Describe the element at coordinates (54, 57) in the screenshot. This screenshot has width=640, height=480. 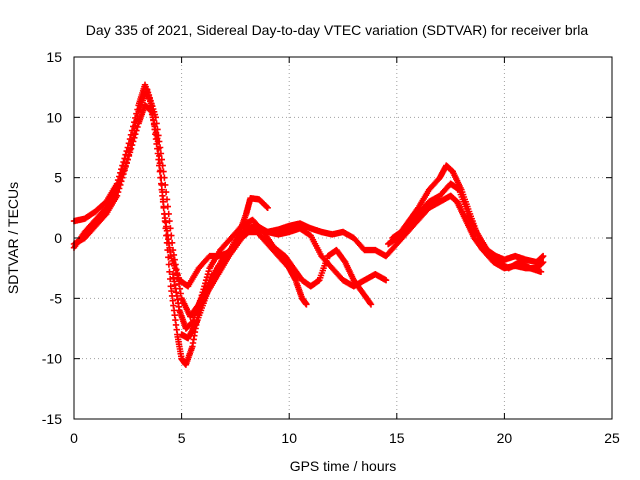
I see `y-tick-label: 15` at that location.